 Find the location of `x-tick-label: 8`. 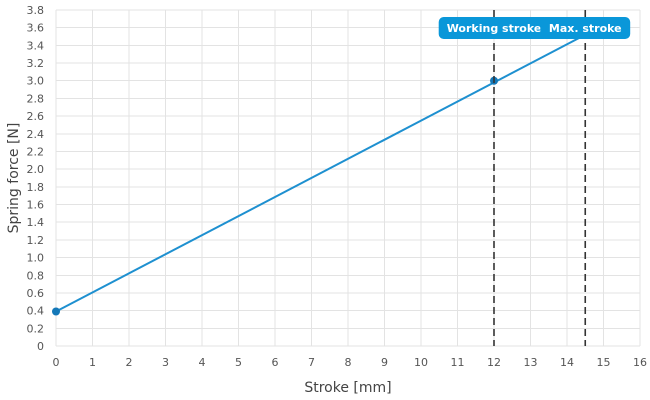

x-tick-label: 8 is located at coordinates (348, 362).